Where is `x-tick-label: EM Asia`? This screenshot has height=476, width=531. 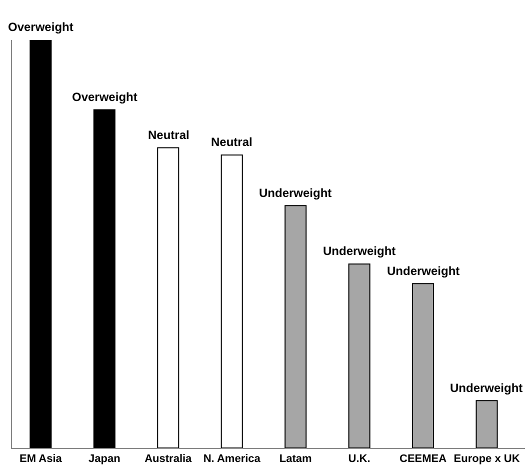 x-tick-label: EM Asia is located at coordinates (41, 459).